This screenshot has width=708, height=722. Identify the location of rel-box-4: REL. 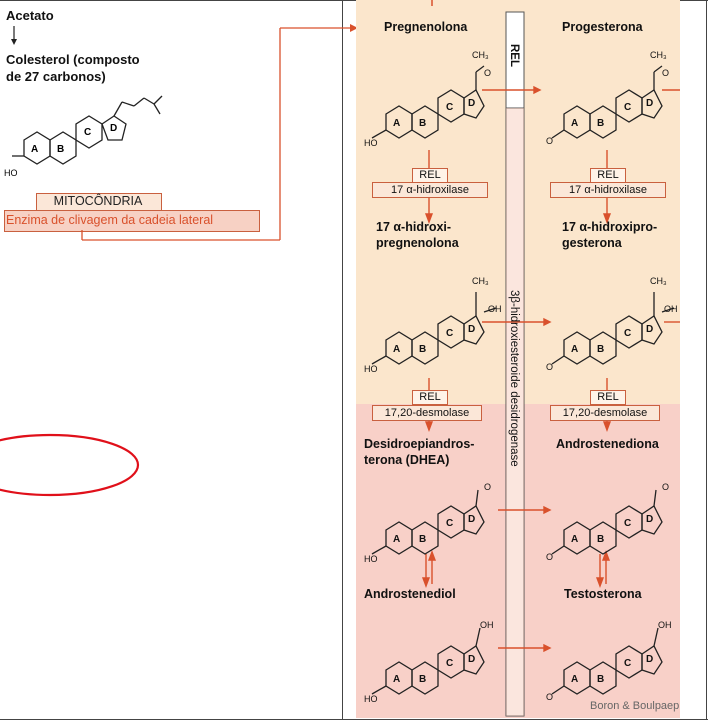
(608, 397).